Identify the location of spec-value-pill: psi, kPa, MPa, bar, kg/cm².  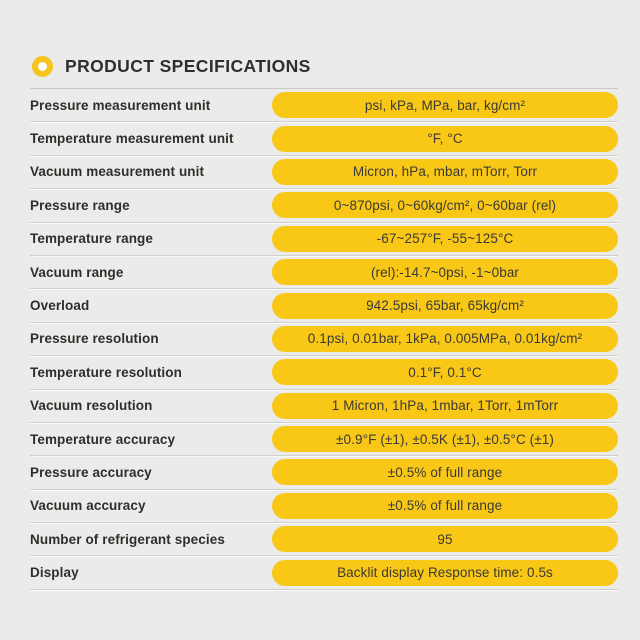
(445, 105).